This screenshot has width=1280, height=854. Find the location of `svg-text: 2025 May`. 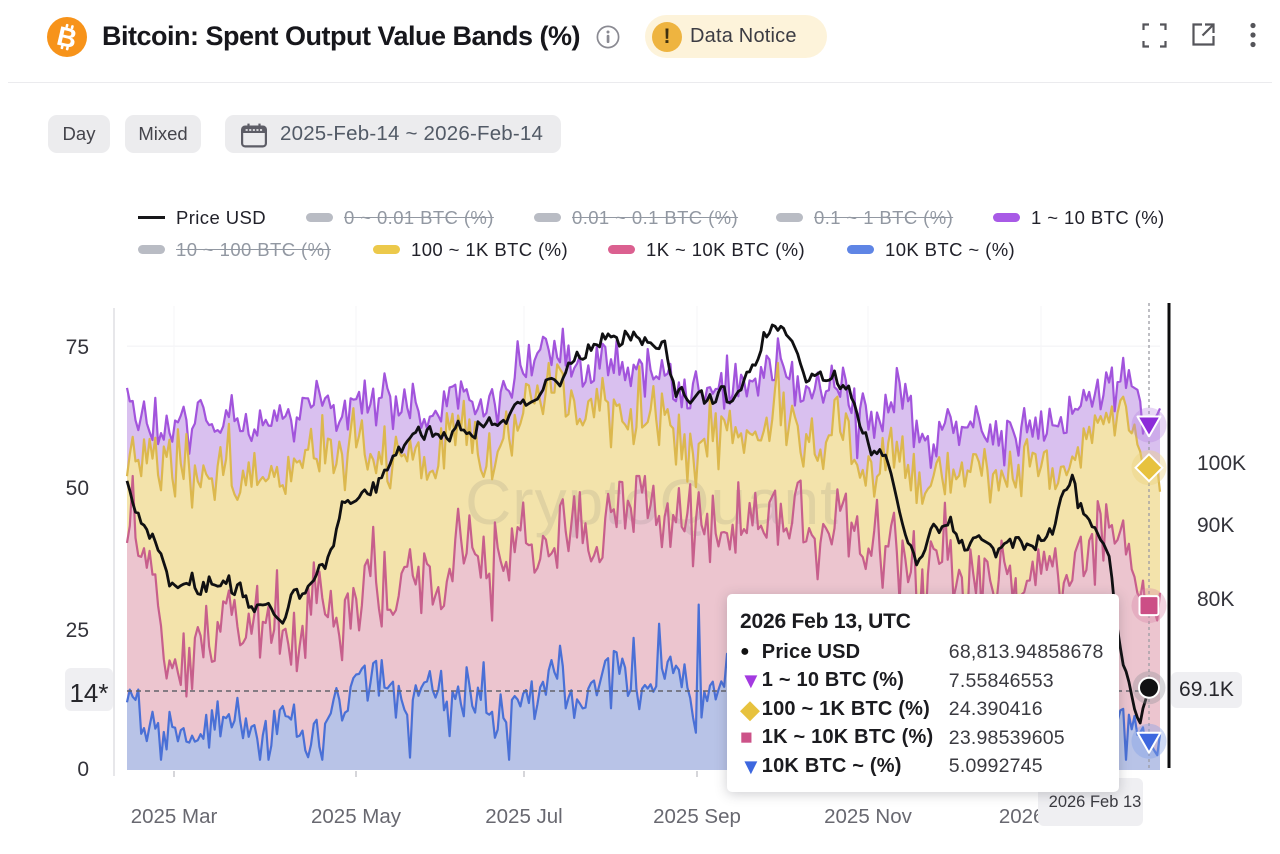

svg-text: 2025 May is located at coordinates (356, 816).